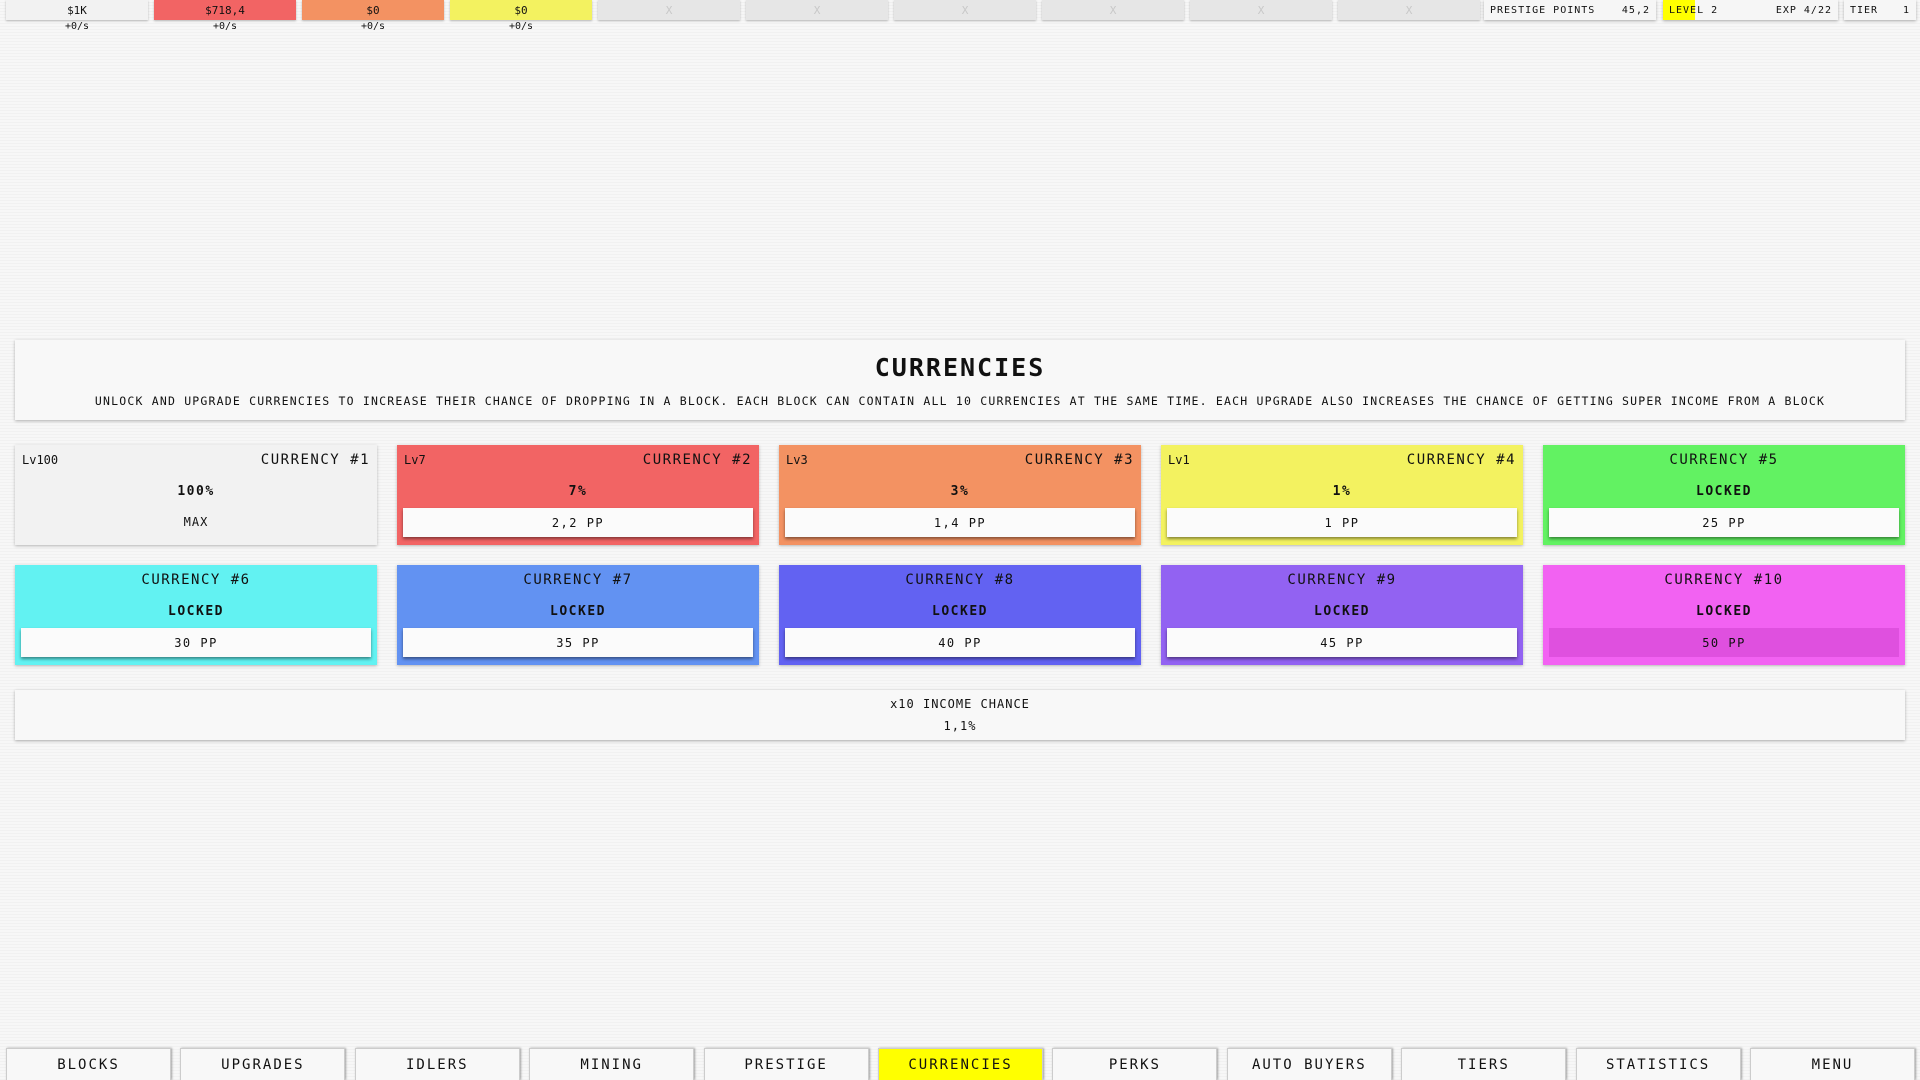  Describe the element at coordinates (1832, 1064) in the screenshot. I see `nav-tab-menu: MENU` at that location.